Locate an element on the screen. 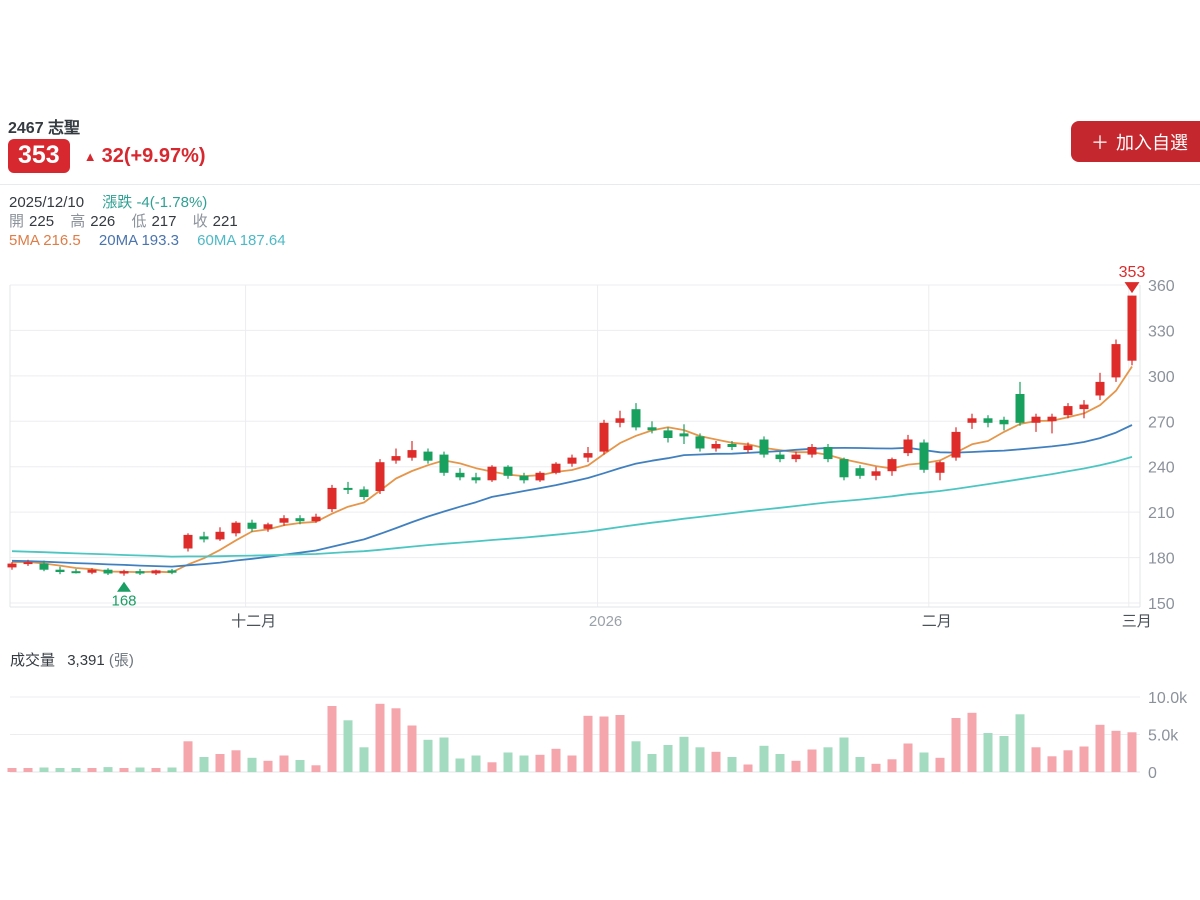 This screenshot has width=1200, height=900. price-tick-label: 150 is located at coordinates (1161, 604).